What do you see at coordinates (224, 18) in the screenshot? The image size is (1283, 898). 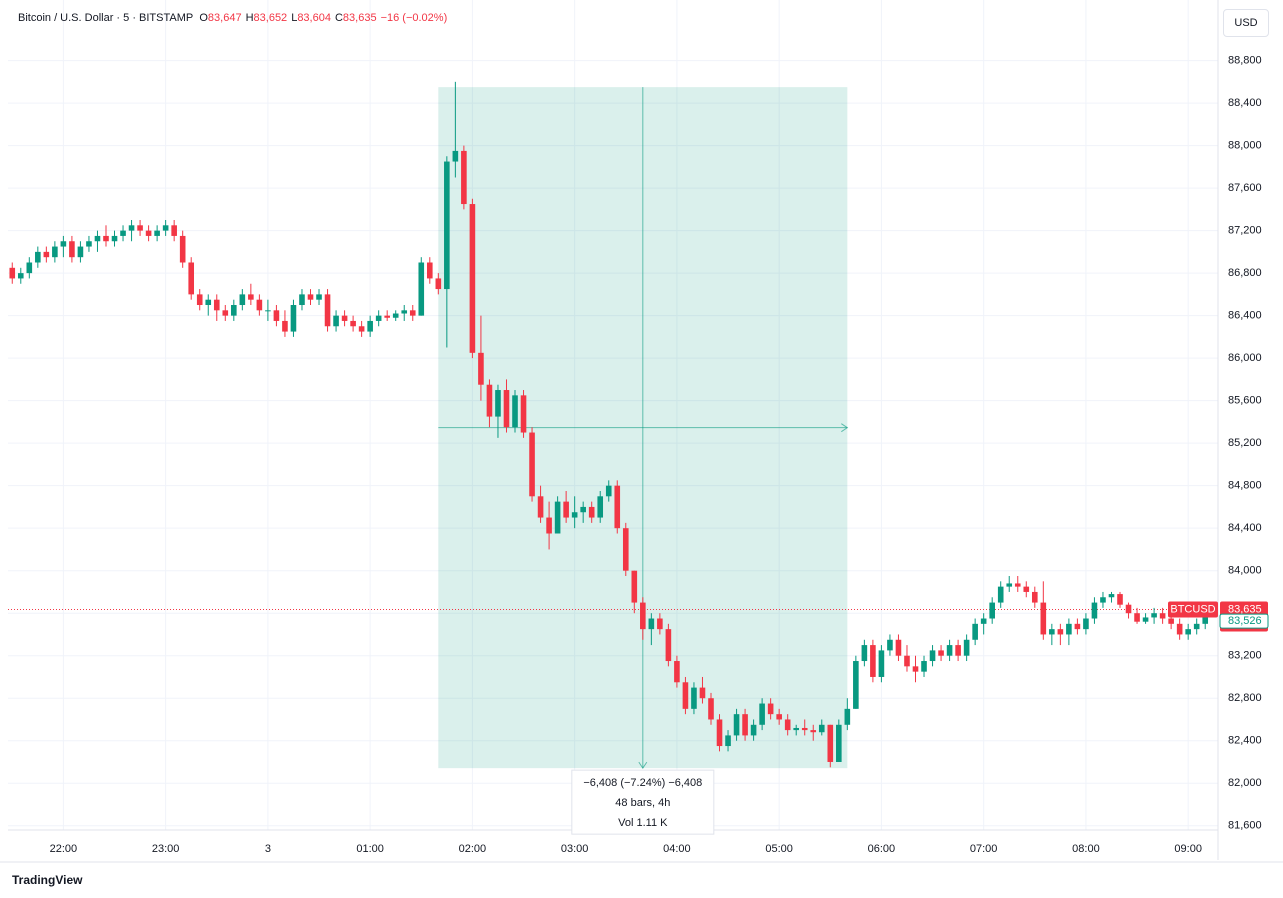 I see `ohlc-value: 83,647` at bounding box center [224, 18].